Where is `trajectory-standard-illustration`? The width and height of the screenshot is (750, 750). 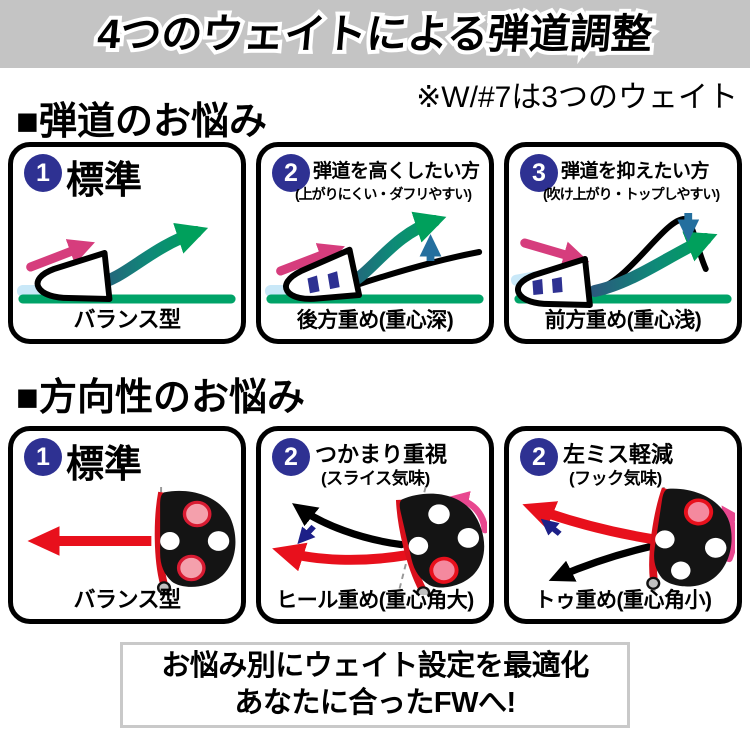 trajectory-standard-illustration is located at coordinates (126, 263).